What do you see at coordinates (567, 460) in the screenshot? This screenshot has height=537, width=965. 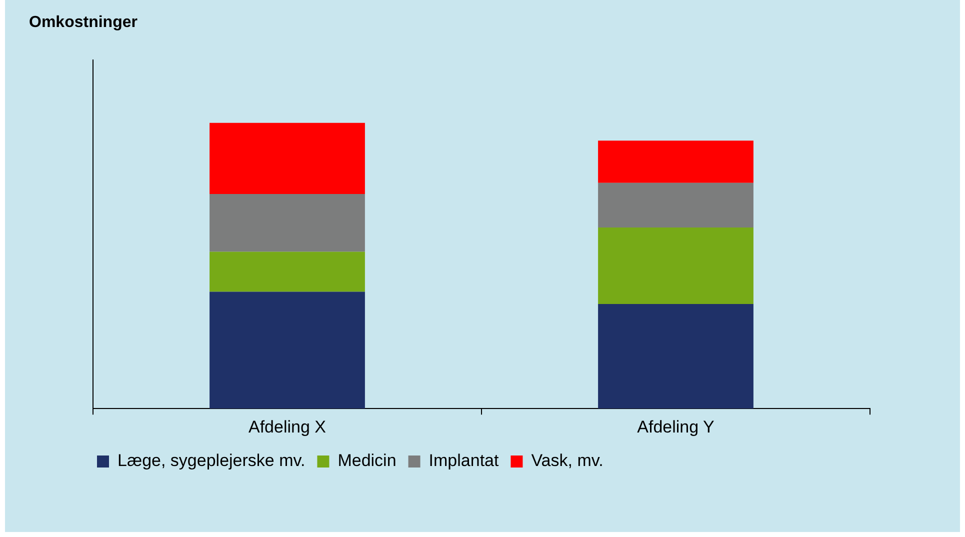 I see `legend-label: Vask, mv.` at bounding box center [567, 460].